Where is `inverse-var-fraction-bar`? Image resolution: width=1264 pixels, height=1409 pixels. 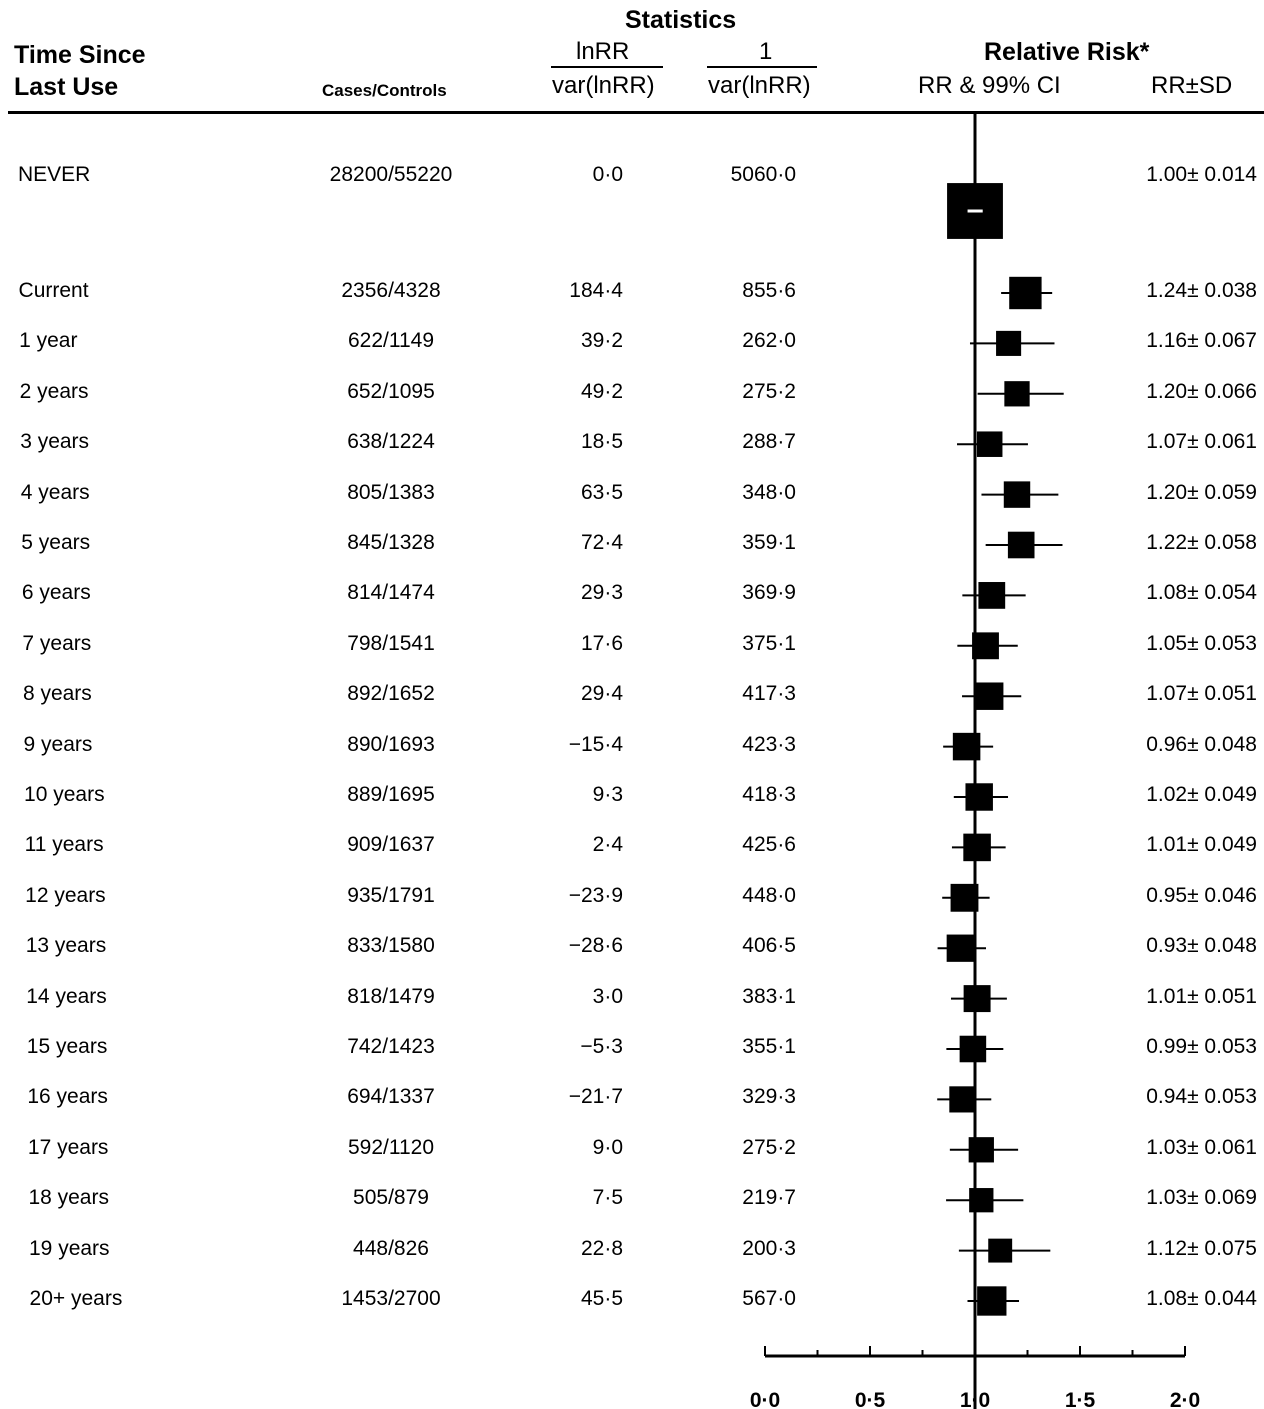
inverse-var-fraction-bar is located at coordinates (762, 67).